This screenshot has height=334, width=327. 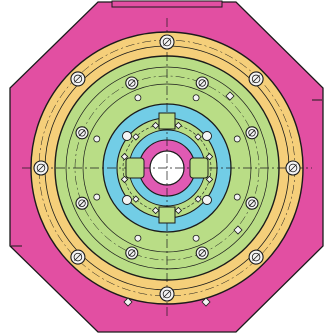 I want to click on keyway-block-top, so click(x=167, y=121).